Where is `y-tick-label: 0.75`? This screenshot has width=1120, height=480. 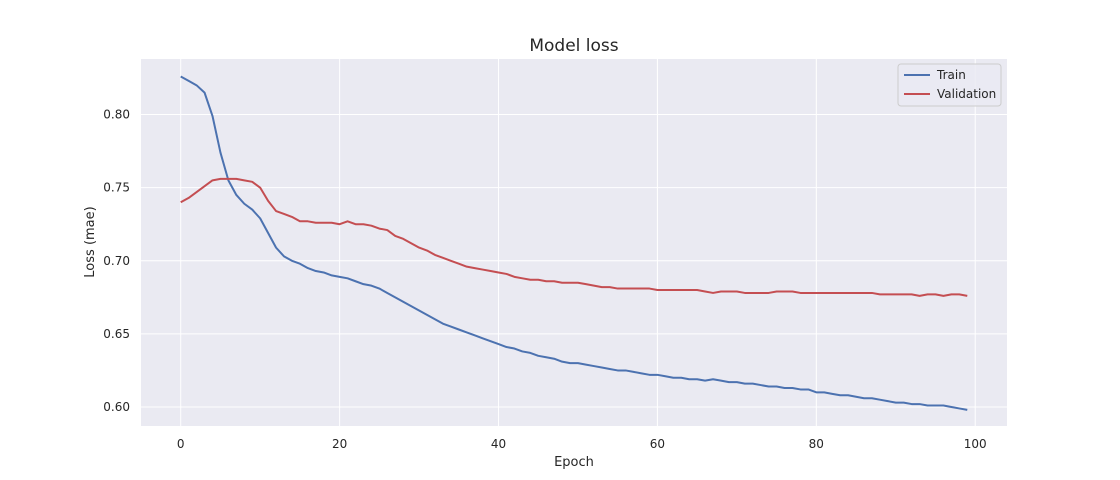 y-tick-label: 0.75 is located at coordinates (116, 188).